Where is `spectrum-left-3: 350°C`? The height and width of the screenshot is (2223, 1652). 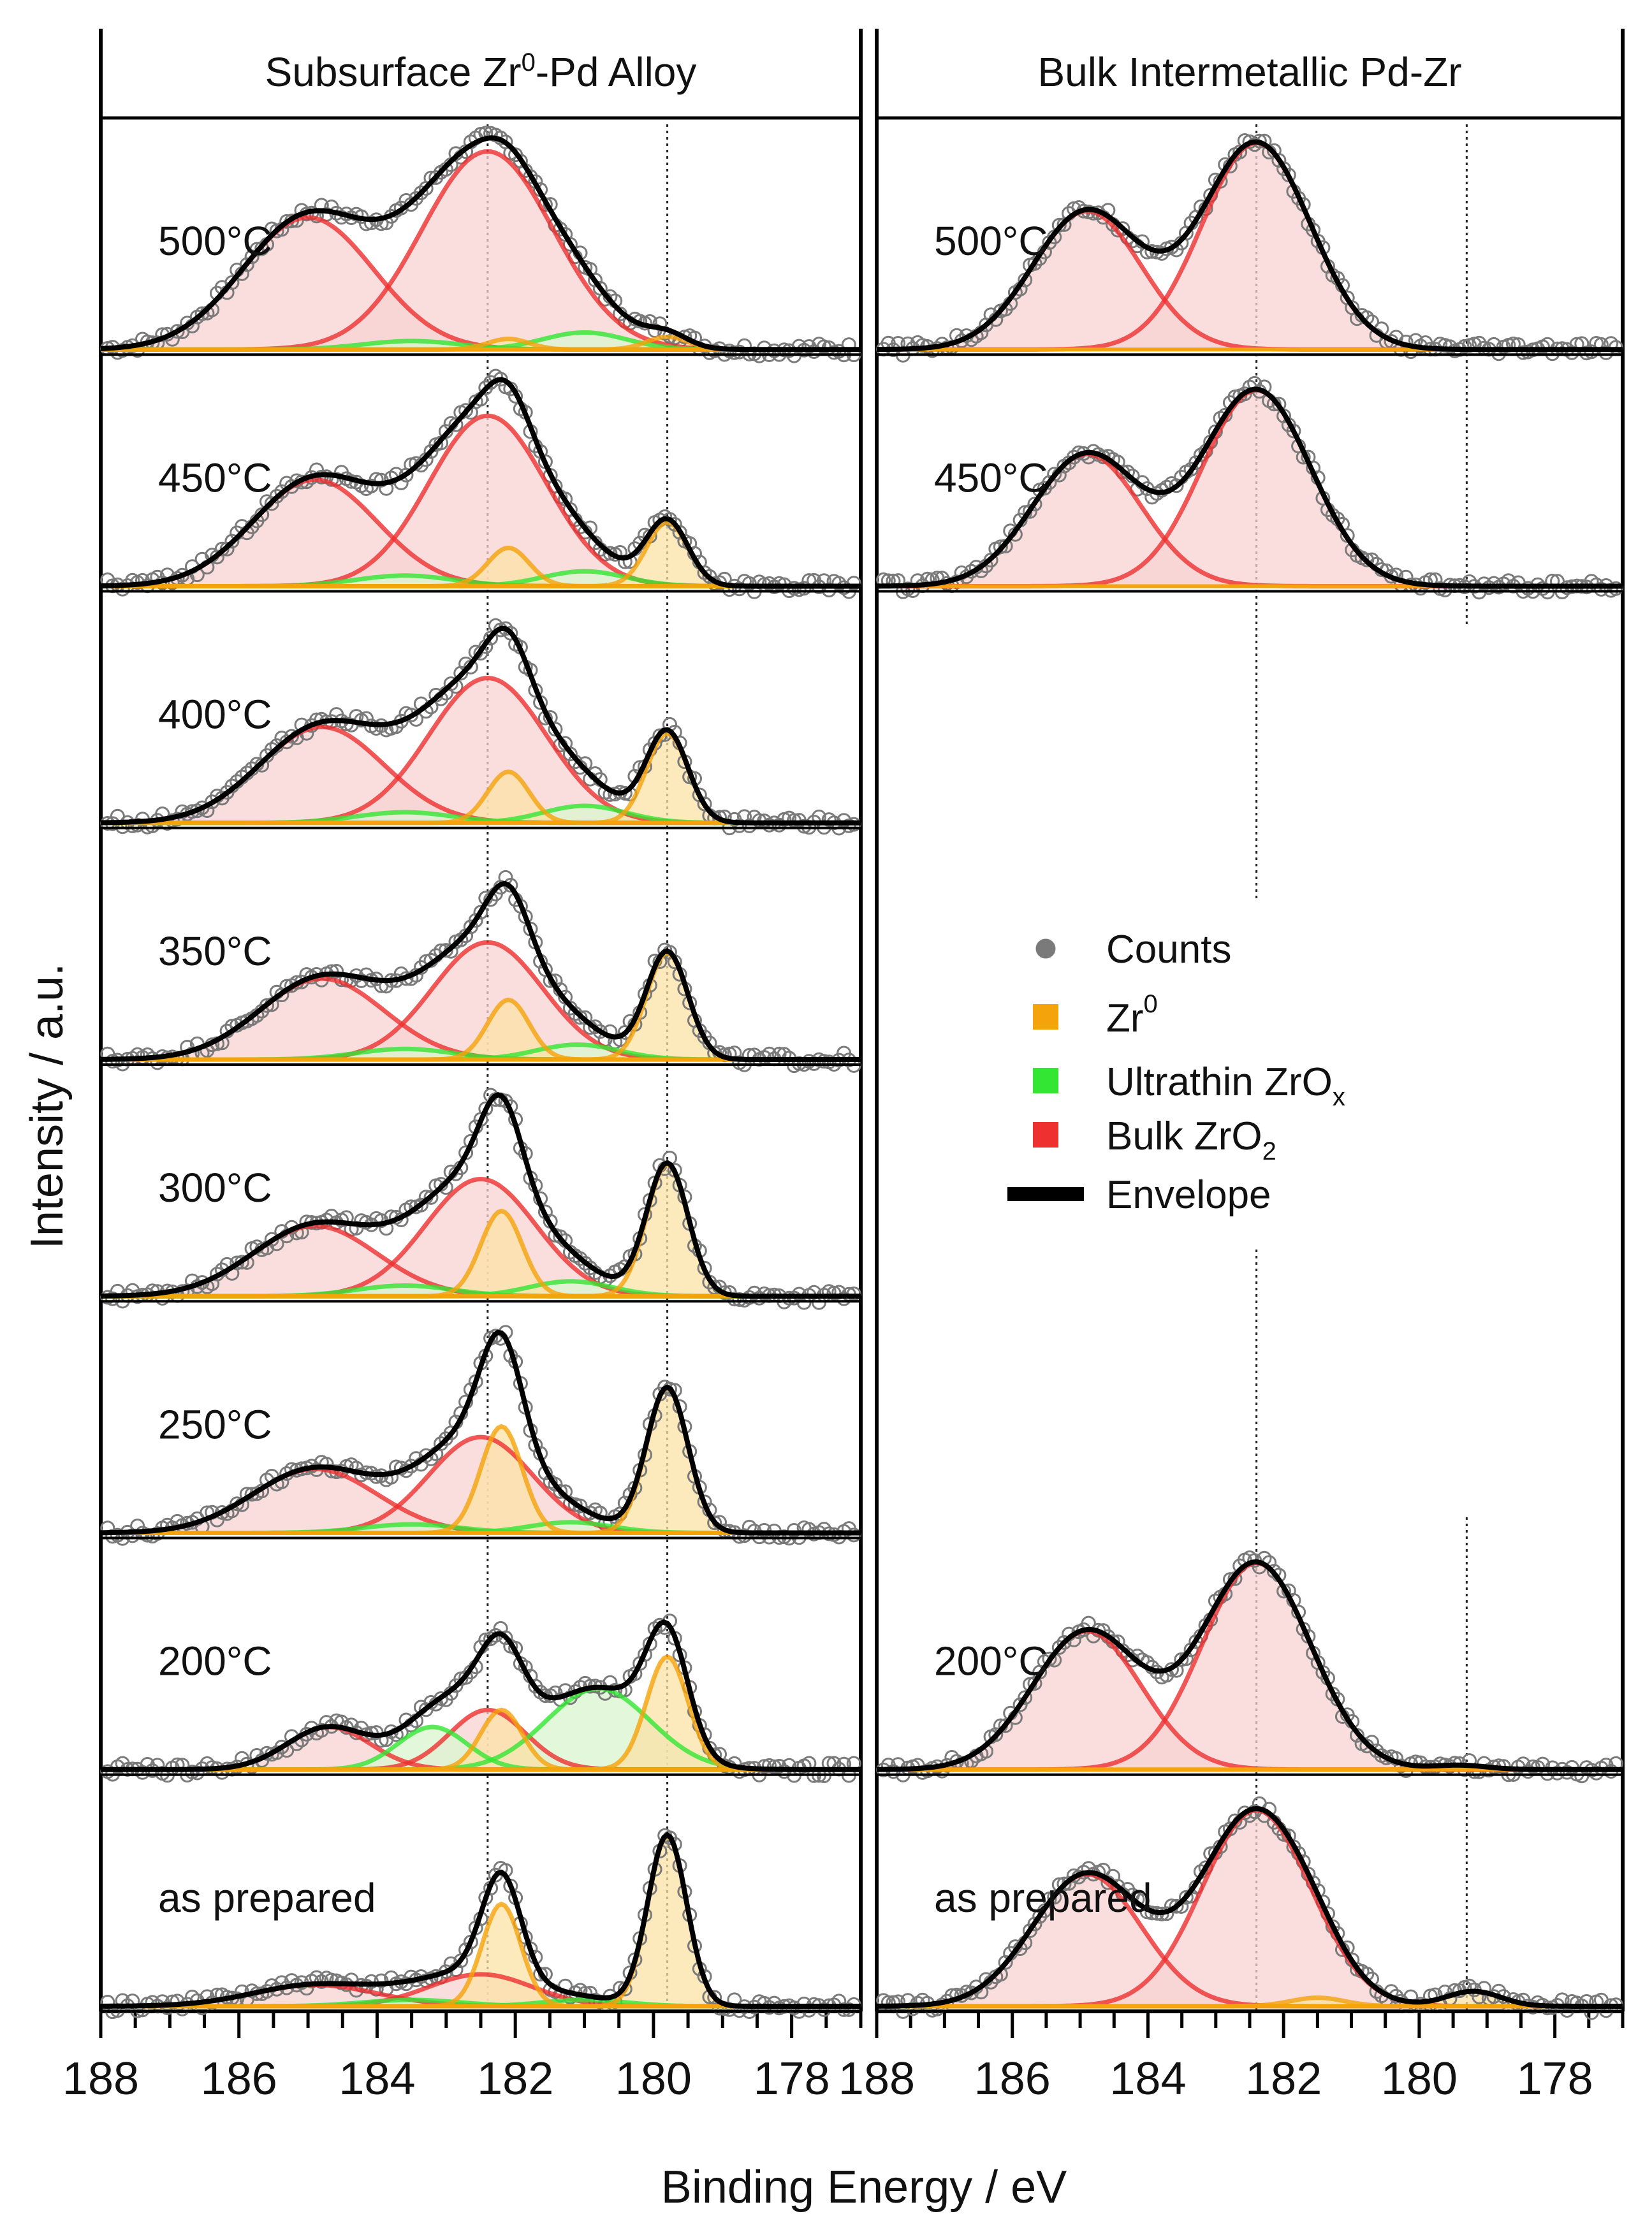
spectrum-left-3: 350°C is located at coordinates (481, 972).